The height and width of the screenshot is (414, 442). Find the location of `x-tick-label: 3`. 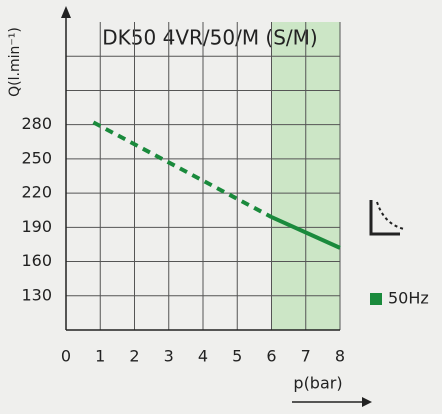

x-tick-label: 3 is located at coordinates (169, 356).